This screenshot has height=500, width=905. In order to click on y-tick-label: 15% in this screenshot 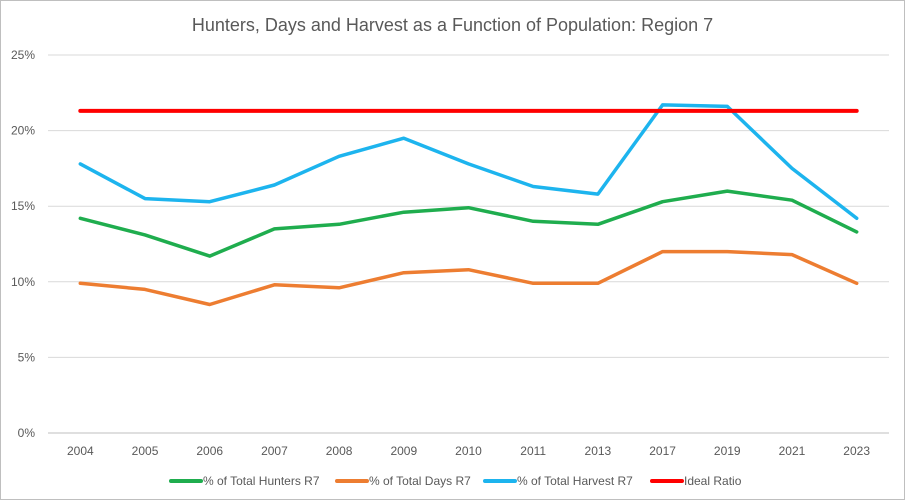, I will do `click(23, 206)`.